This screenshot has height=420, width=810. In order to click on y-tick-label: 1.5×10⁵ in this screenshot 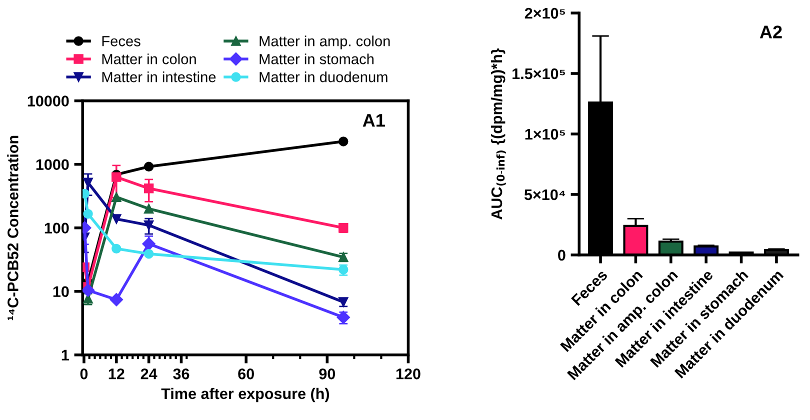, I will do `click(539, 74)`.